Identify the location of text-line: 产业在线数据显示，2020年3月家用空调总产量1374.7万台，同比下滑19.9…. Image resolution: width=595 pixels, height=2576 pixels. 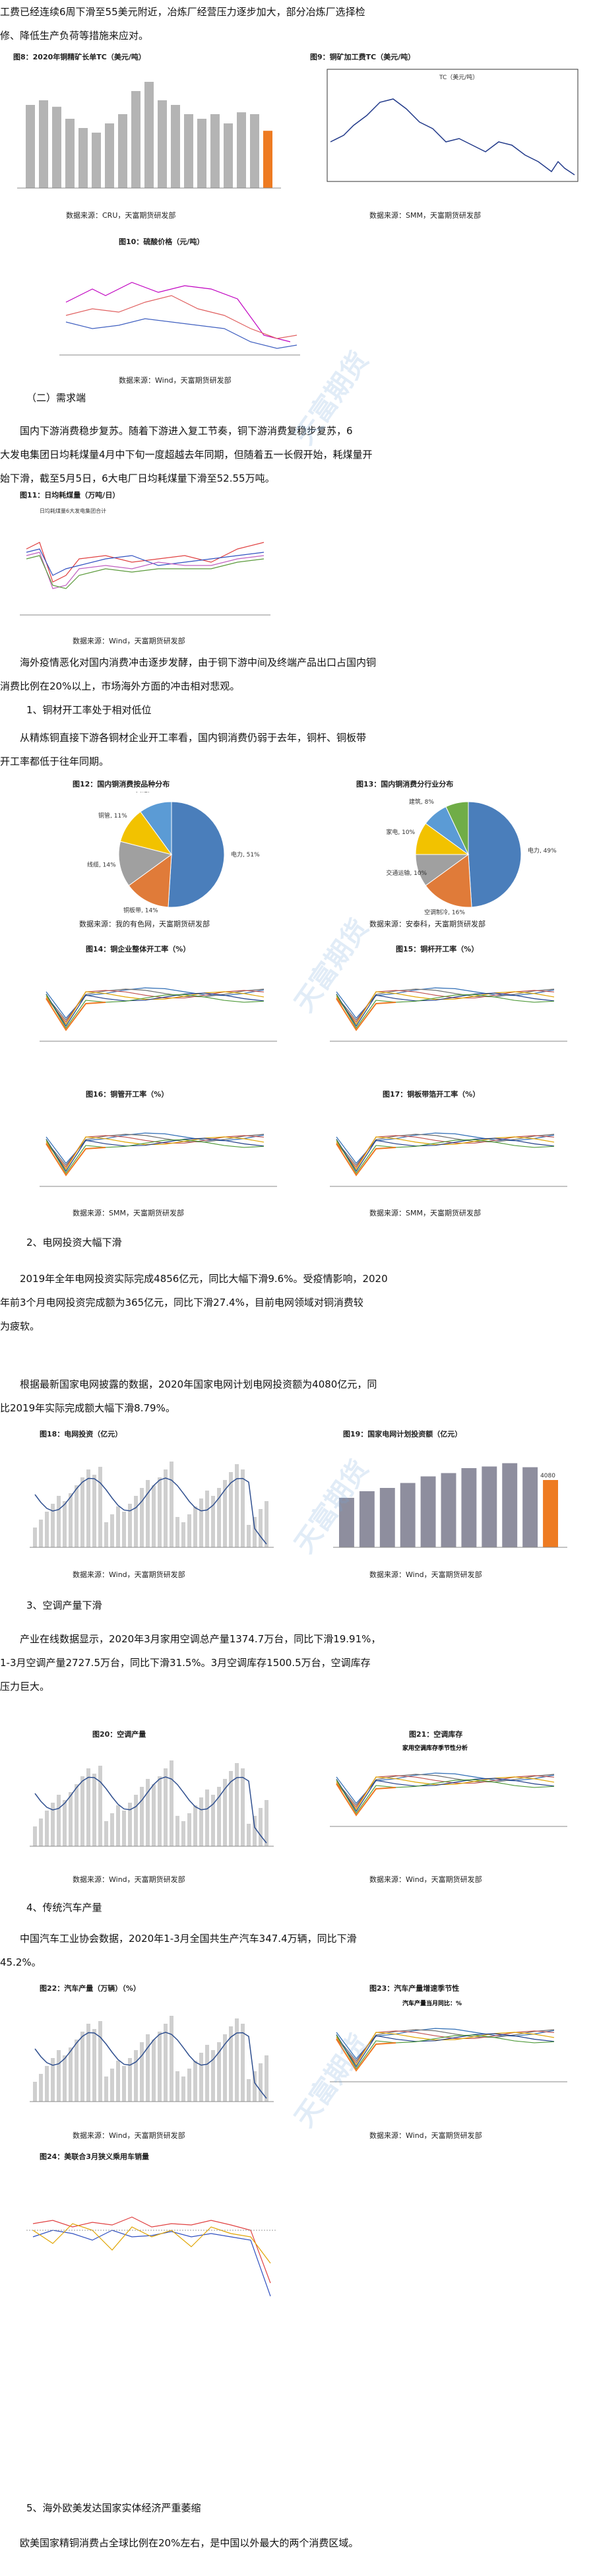
(200, 1639).